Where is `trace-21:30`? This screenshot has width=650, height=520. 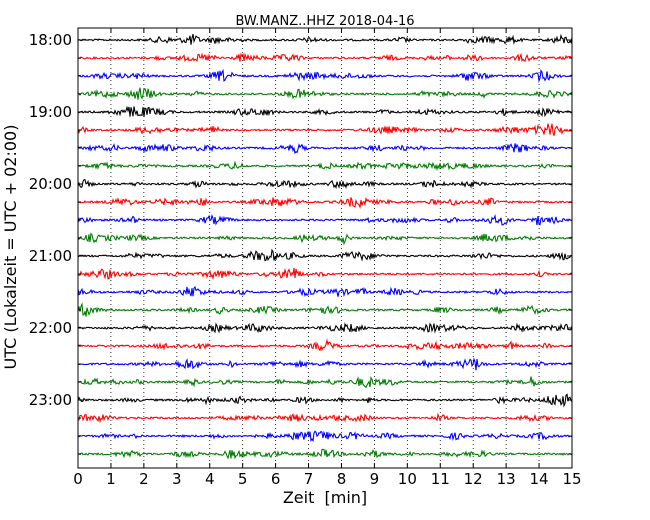
trace-21:30 is located at coordinates (325, 291).